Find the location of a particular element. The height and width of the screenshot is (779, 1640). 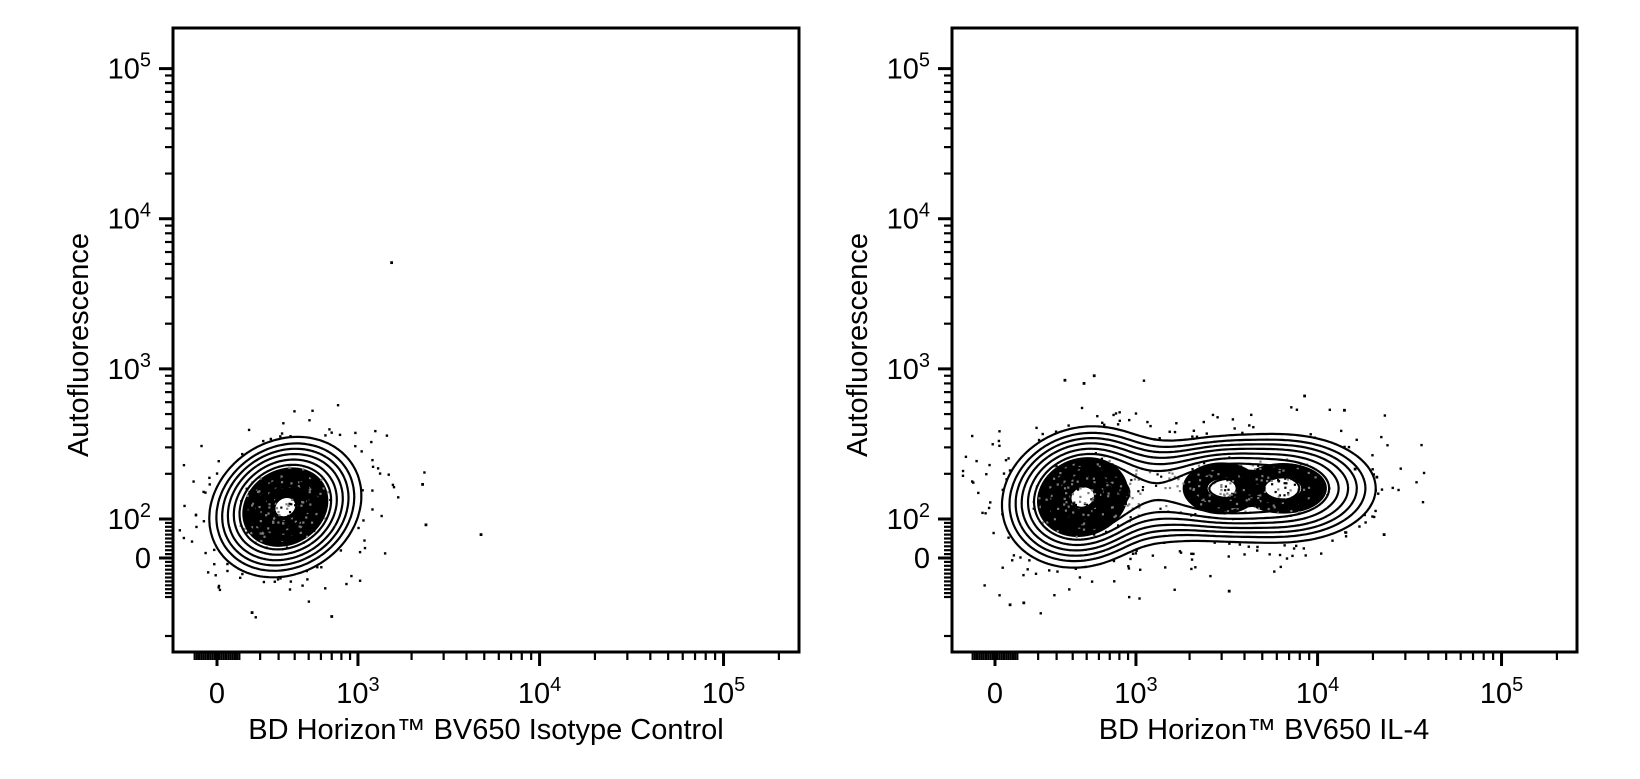

x-axis-title-il4: BD Horizon™ BV650 IL-4 is located at coordinates (1264, 730).